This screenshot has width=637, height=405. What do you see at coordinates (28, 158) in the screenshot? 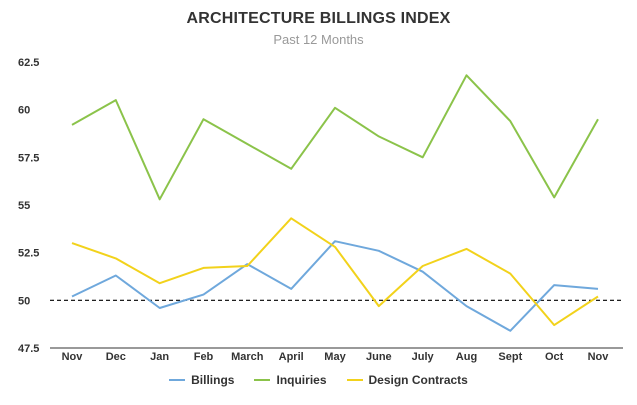
I see `y-tick-label: 57.5` at bounding box center [28, 158].